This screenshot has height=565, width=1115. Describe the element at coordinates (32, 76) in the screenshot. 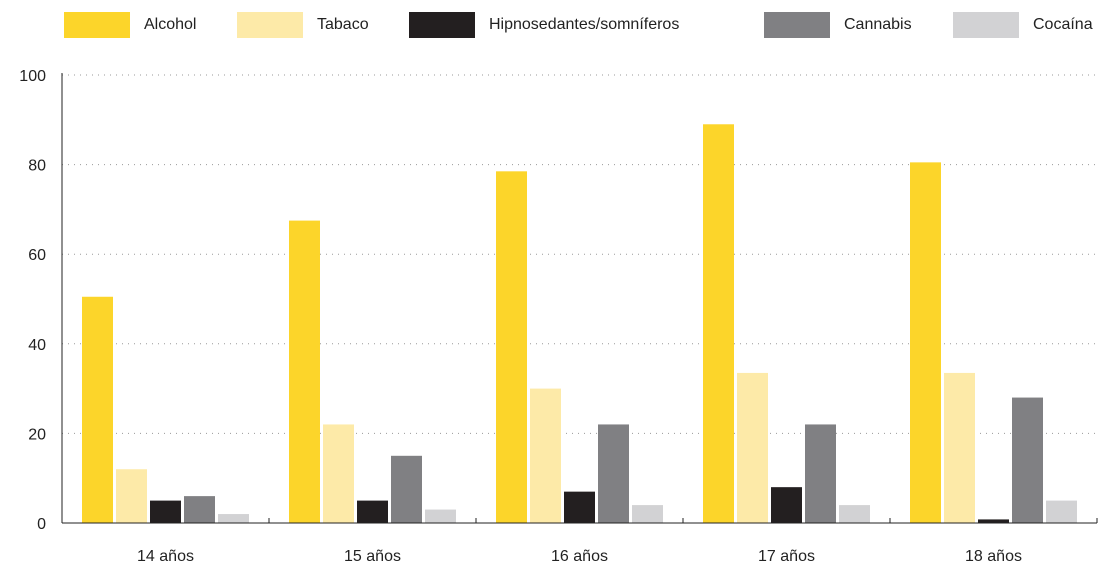

I see `y-tick-label: 100` at that location.